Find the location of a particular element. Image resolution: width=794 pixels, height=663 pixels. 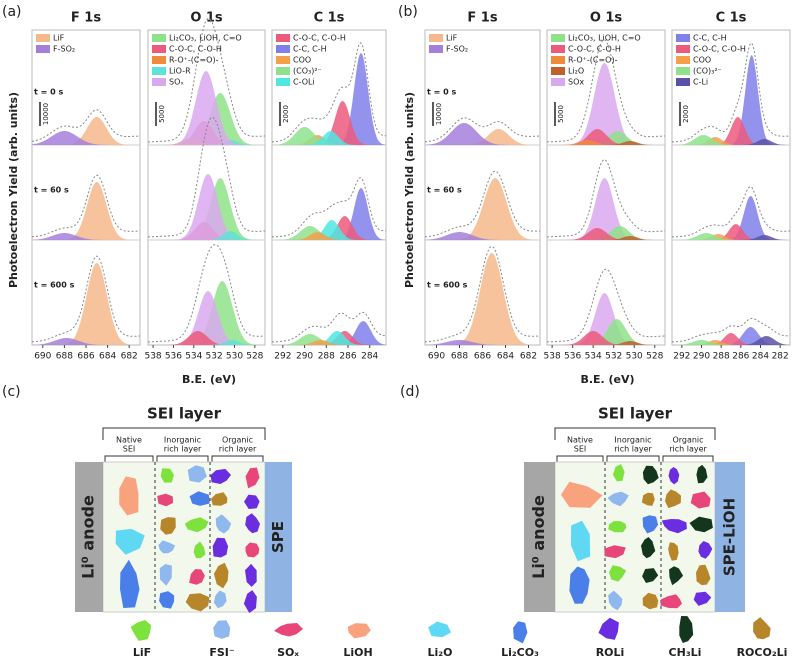

legend-label: LiF is located at coordinates (59, 38).